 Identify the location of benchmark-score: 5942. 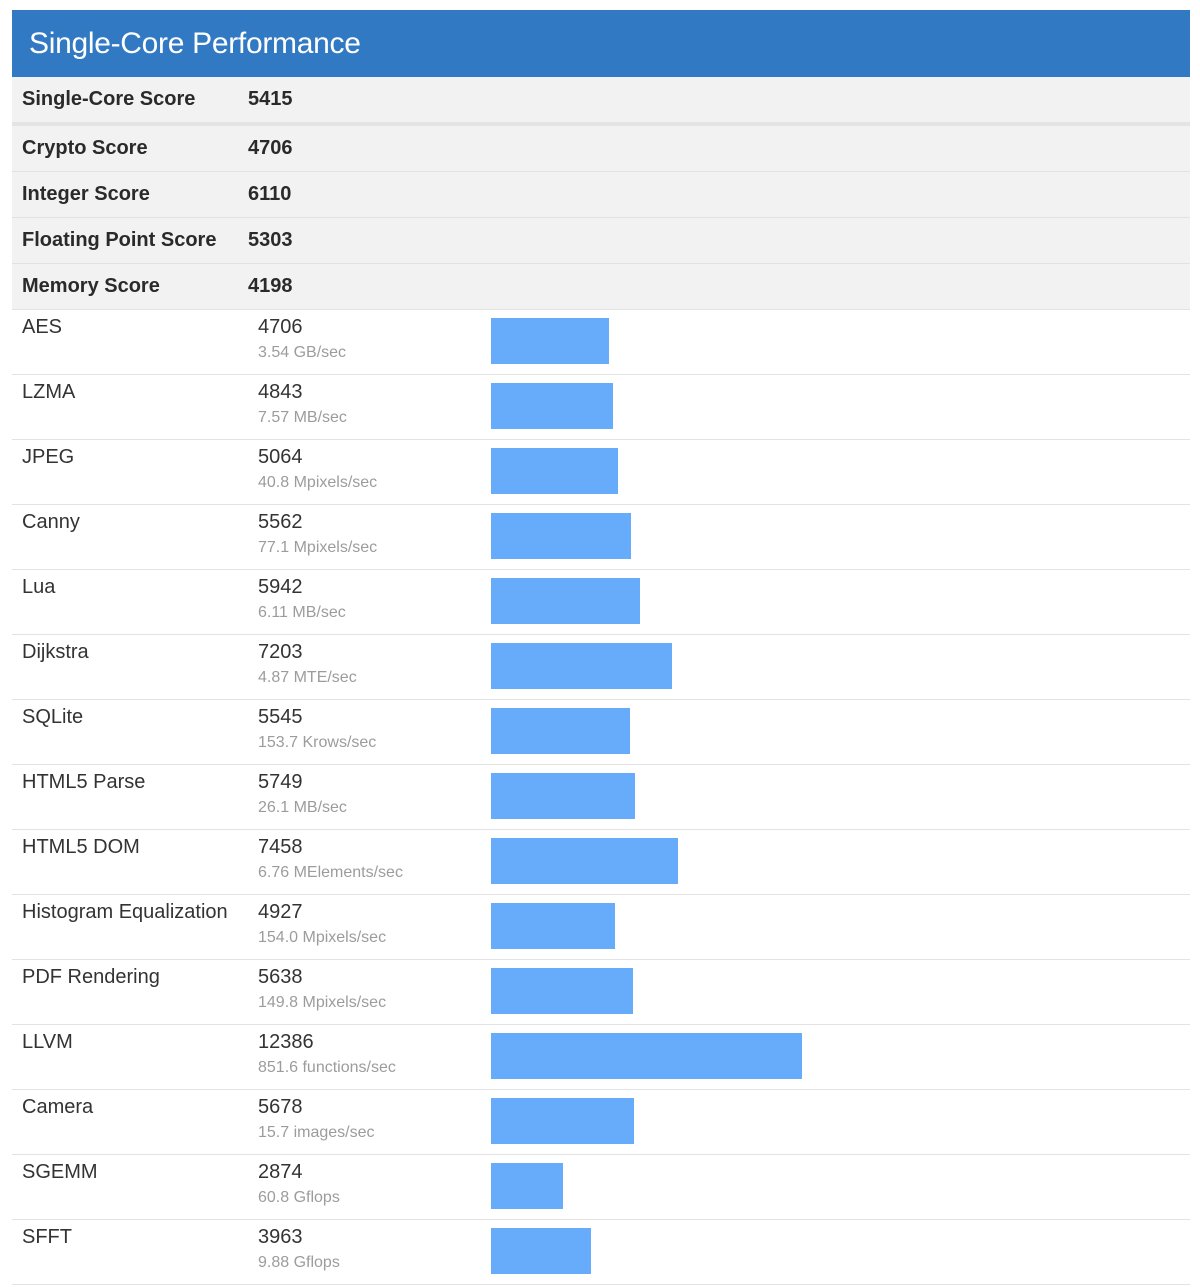
(280, 587).